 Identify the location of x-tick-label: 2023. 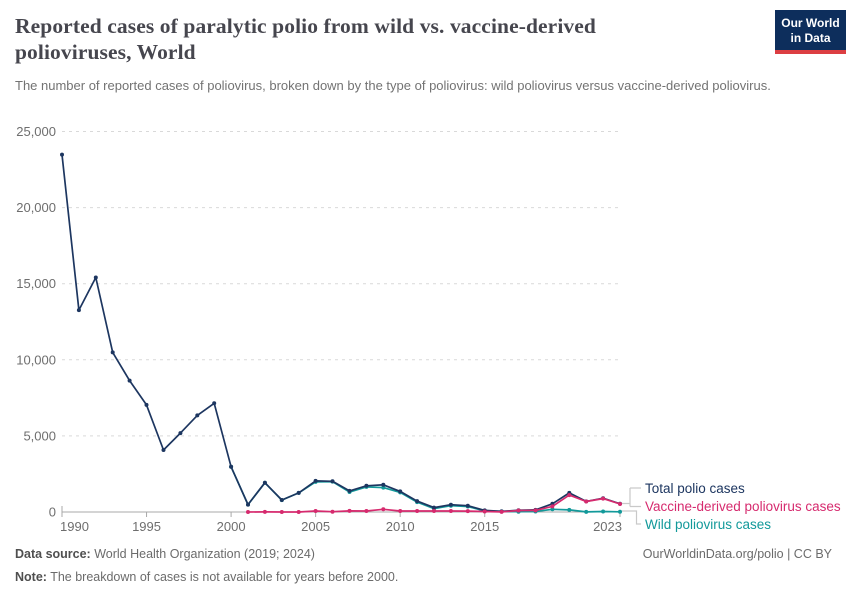
(607, 526).